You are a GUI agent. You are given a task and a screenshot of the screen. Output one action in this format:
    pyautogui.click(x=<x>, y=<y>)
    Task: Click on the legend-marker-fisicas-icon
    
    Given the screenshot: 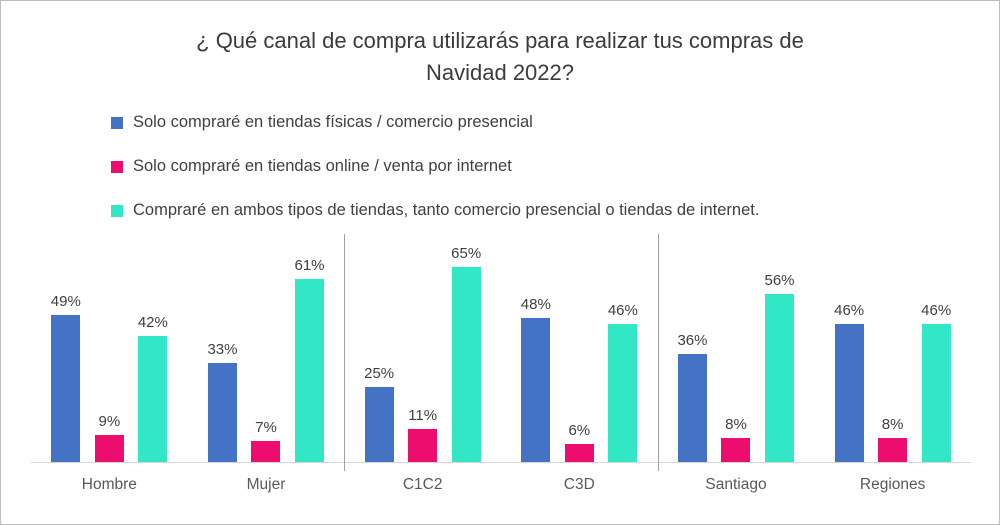 What is the action you would take?
    pyautogui.click(x=117, y=122)
    